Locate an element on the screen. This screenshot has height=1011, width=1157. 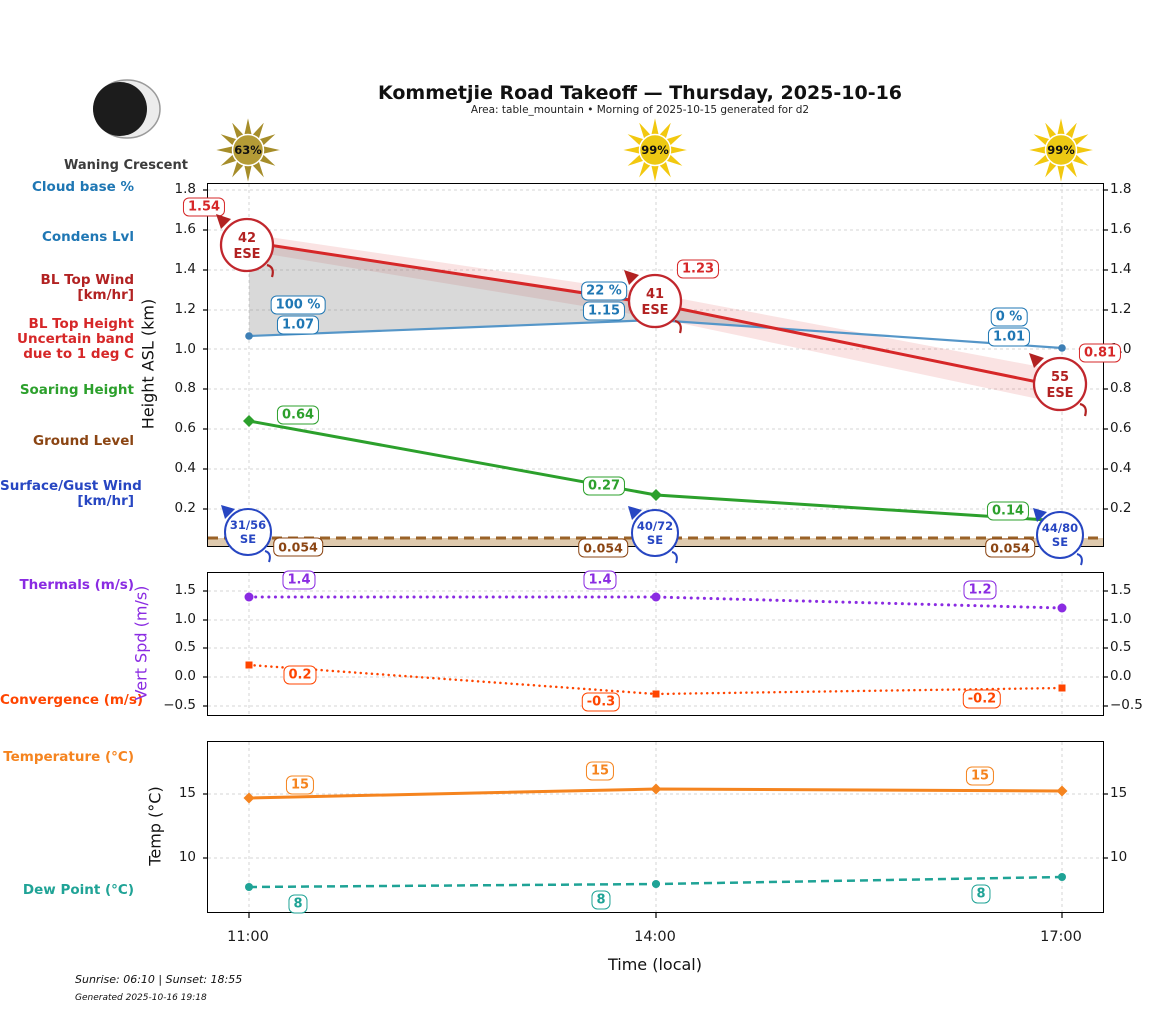
surface-wind-badge: 31/56 SE is located at coordinates (246, 534).